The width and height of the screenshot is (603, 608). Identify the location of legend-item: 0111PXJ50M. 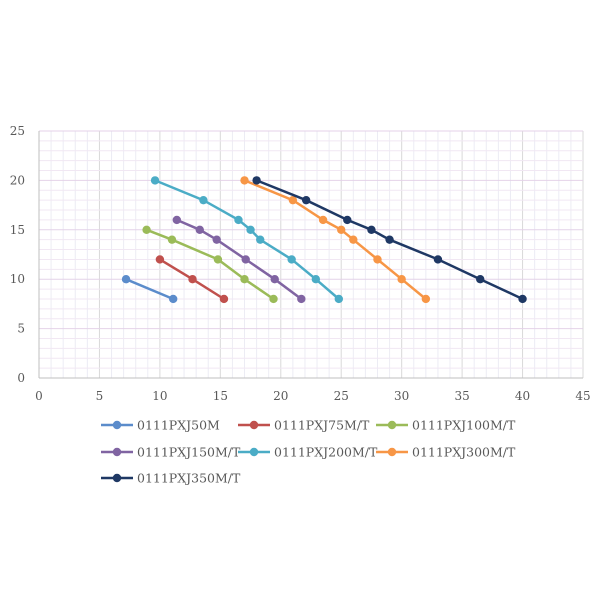
(160, 425).